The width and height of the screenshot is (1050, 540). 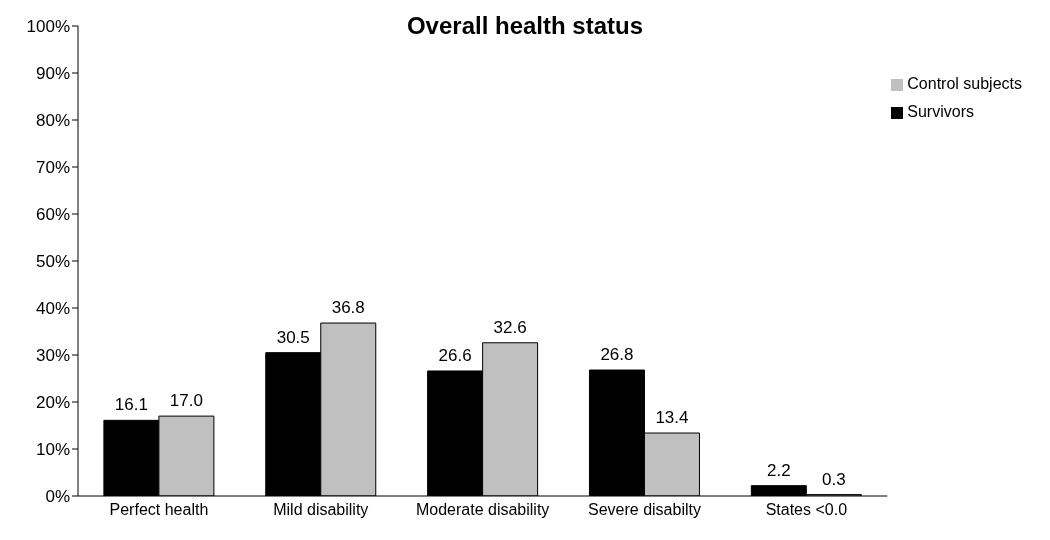 I want to click on y-tick-label: 40%, so click(x=52, y=309).